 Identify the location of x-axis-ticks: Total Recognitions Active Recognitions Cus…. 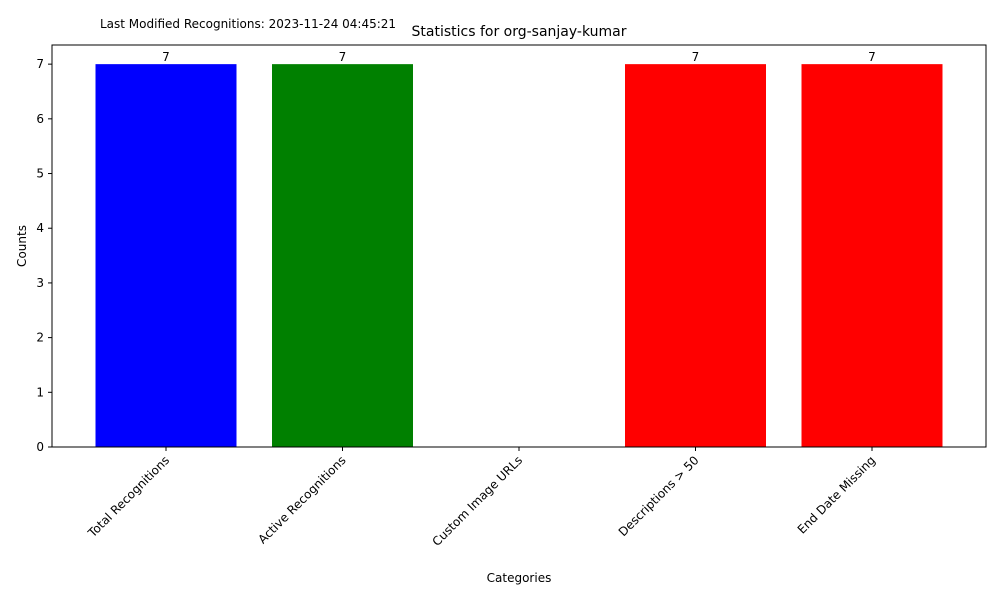
(481, 498).